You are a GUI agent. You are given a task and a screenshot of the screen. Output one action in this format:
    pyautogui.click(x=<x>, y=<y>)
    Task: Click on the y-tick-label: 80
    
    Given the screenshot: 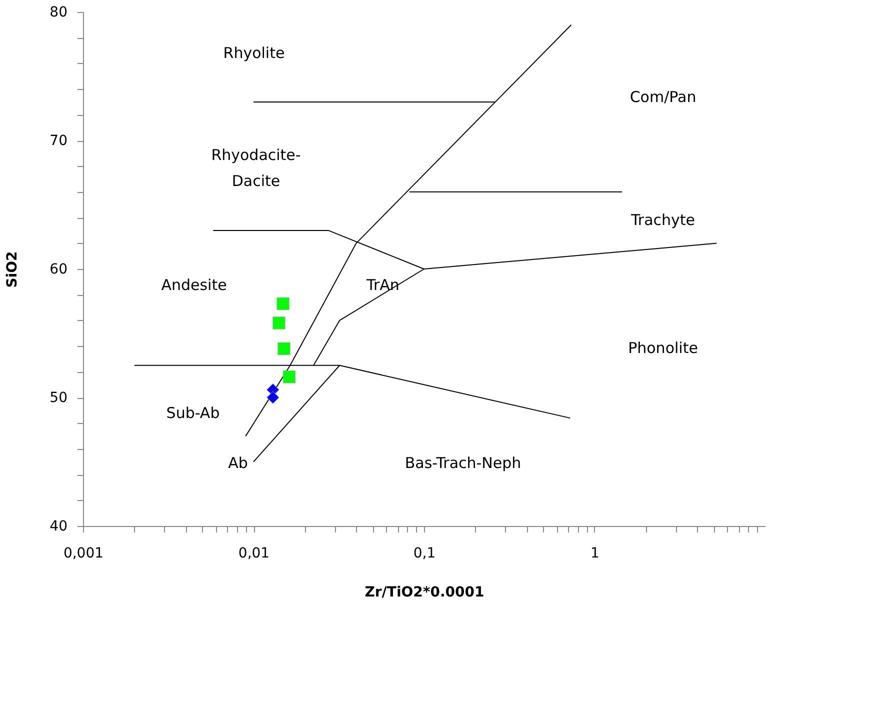 What is the action you would take?
    pyautogui.click(x=59, y=12)
    